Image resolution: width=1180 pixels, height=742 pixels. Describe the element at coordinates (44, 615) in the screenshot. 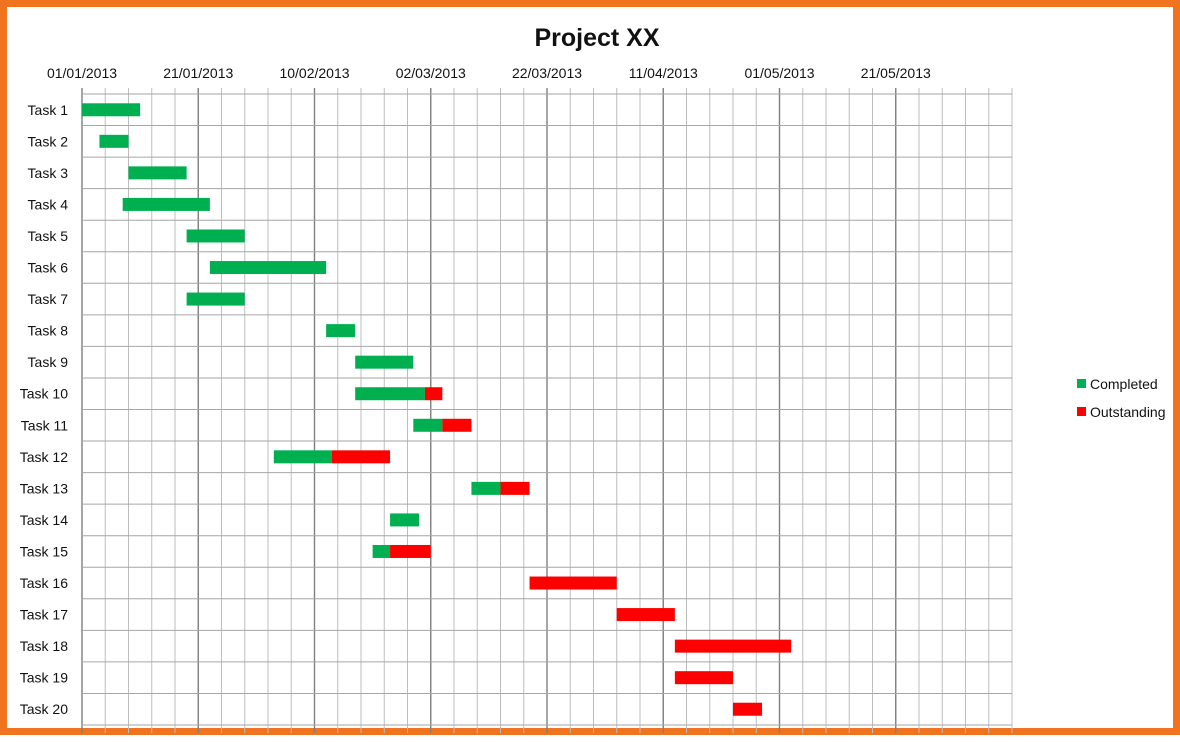

I see `task-label: Task 17` at that location.